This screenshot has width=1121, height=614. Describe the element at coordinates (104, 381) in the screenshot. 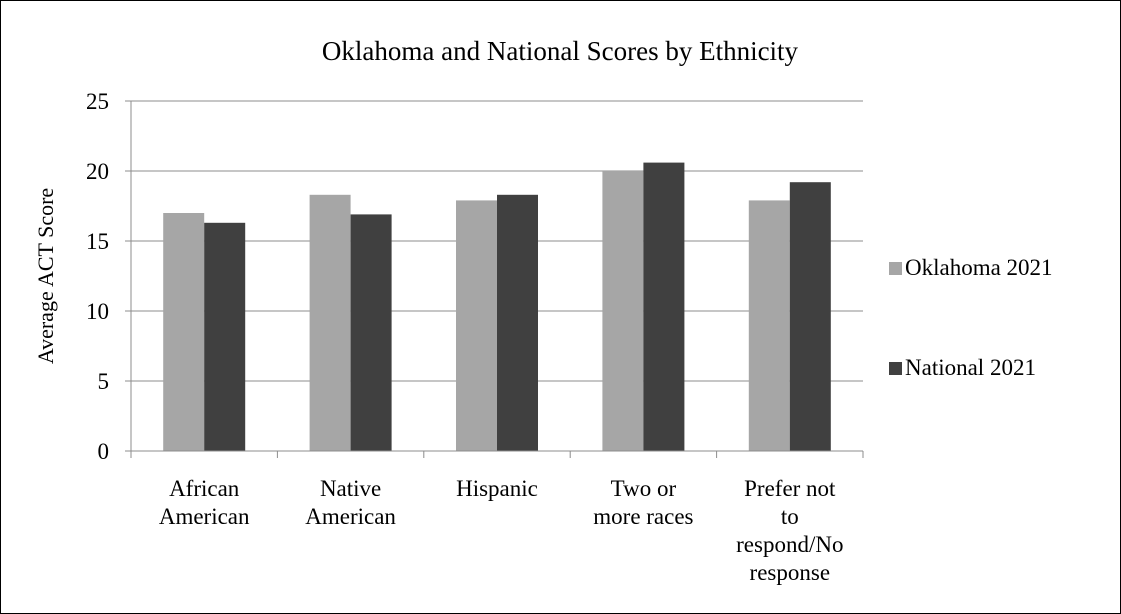

I see `y-tick-label-5: 5` at that location.